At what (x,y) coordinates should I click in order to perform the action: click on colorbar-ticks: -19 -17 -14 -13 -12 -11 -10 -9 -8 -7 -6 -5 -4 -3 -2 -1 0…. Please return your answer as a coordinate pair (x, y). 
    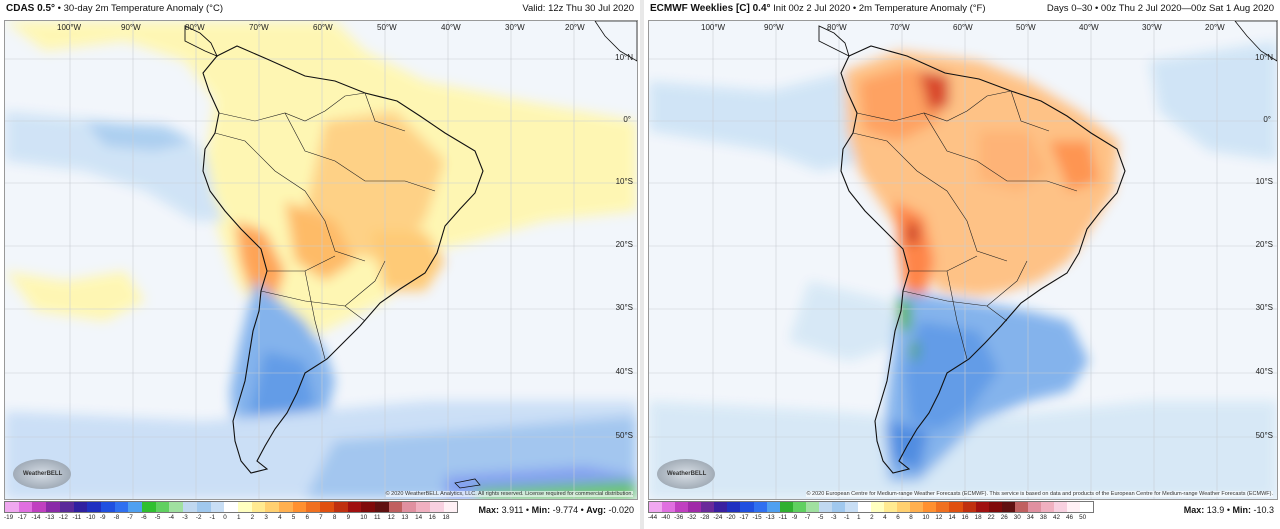
    Looking at the image, I should click on (230, 519).